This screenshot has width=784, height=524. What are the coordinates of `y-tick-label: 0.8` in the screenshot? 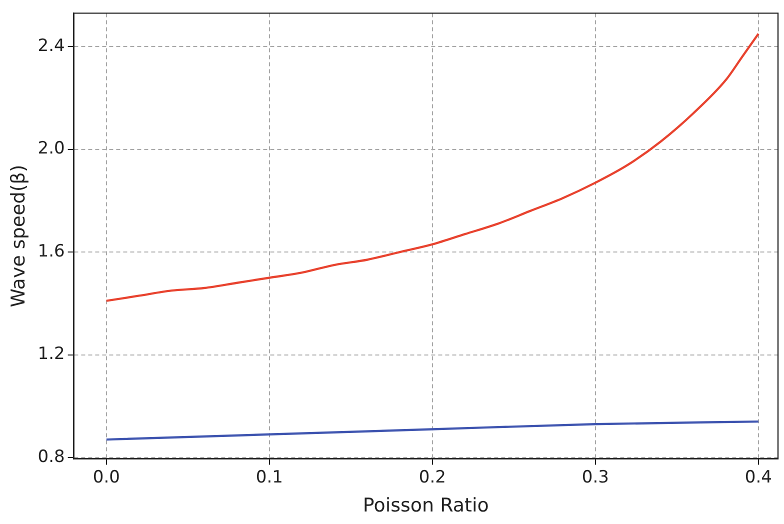 It's located at (51, 456).